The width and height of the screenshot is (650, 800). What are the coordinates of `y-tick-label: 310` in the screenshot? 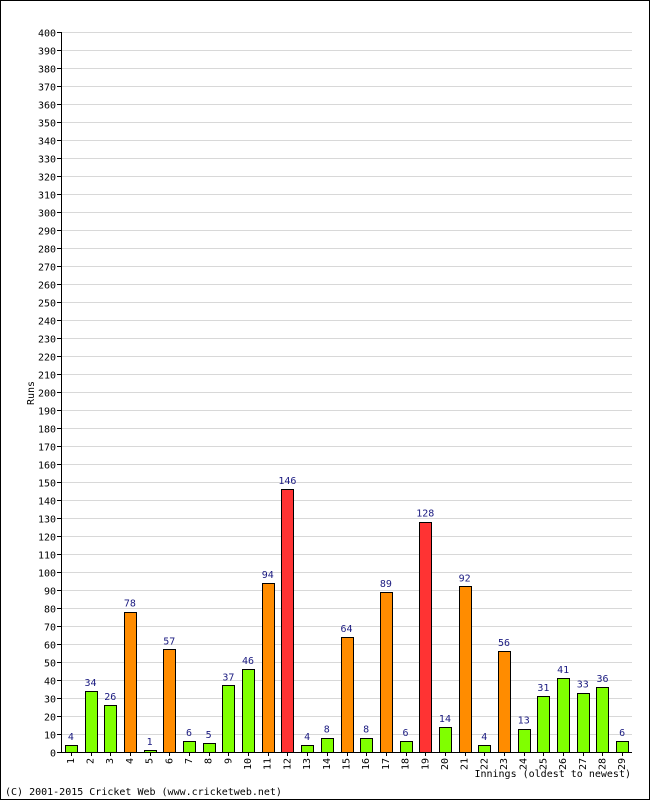 It's located at (47, 196).